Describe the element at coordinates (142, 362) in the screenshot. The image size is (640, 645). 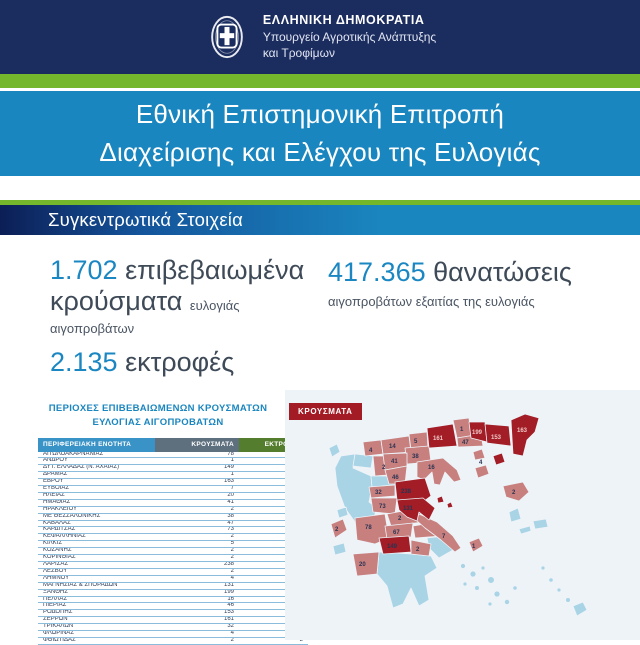
I see `stat-farms: 2.135 εκτροφές` at that location.